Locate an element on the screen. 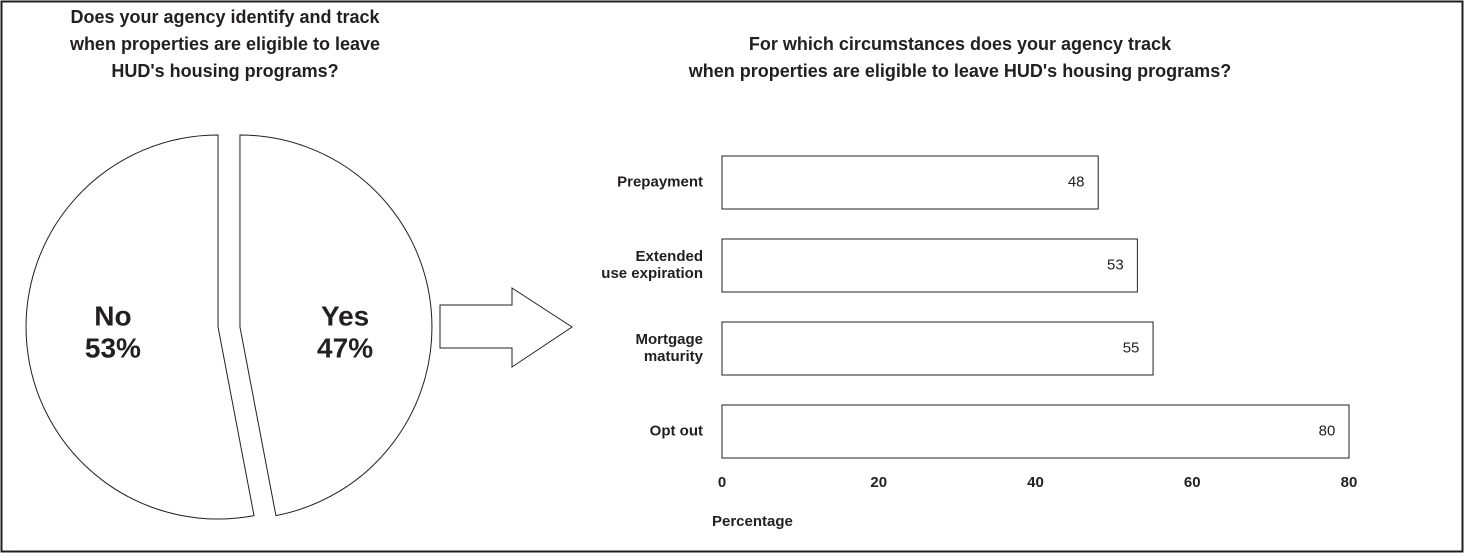 The image size is (1464, 553). arrow is located at coordinates (506, 327).